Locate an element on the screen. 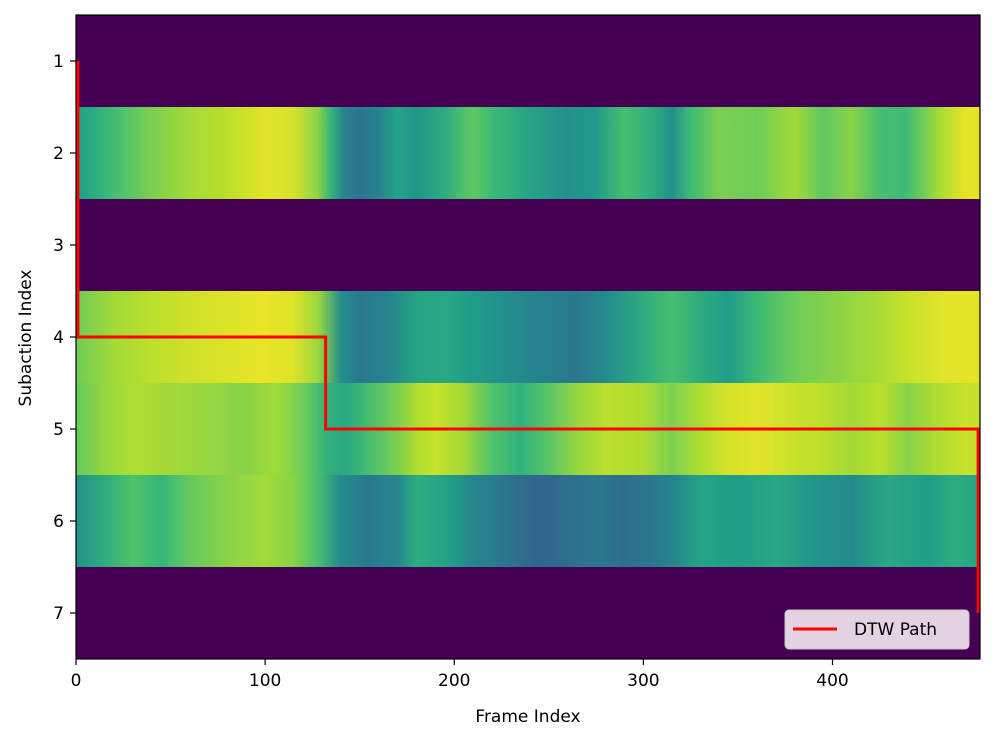  y-axis-label: Subaction Index is located at coordinates (26, 338).